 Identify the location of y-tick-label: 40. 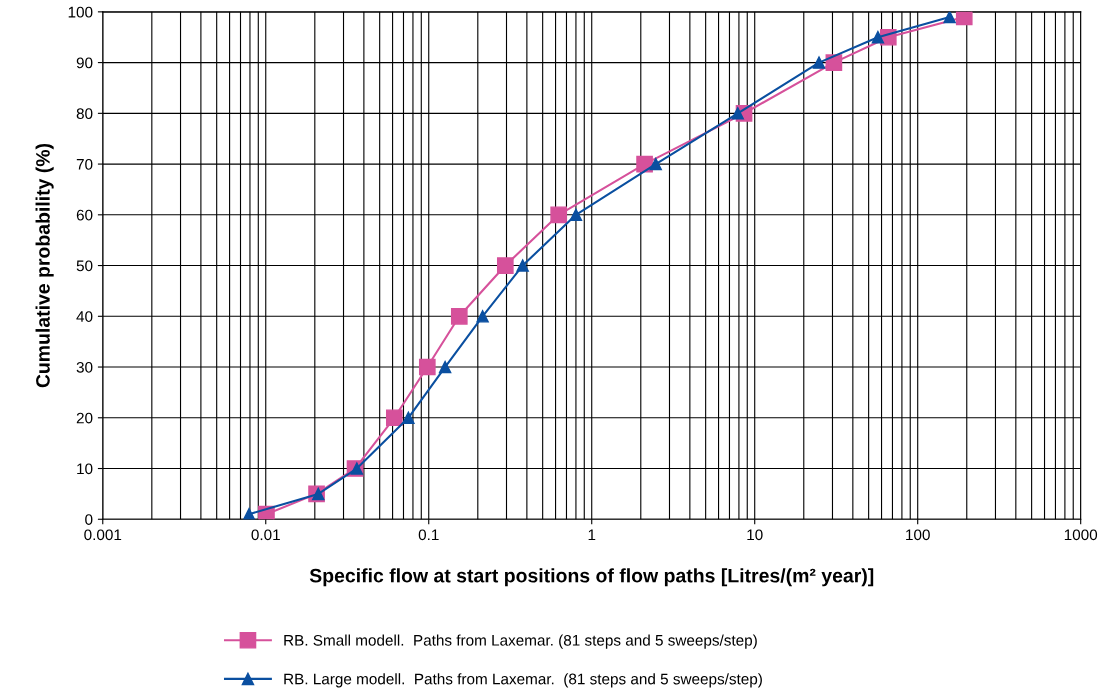
(84, 316).